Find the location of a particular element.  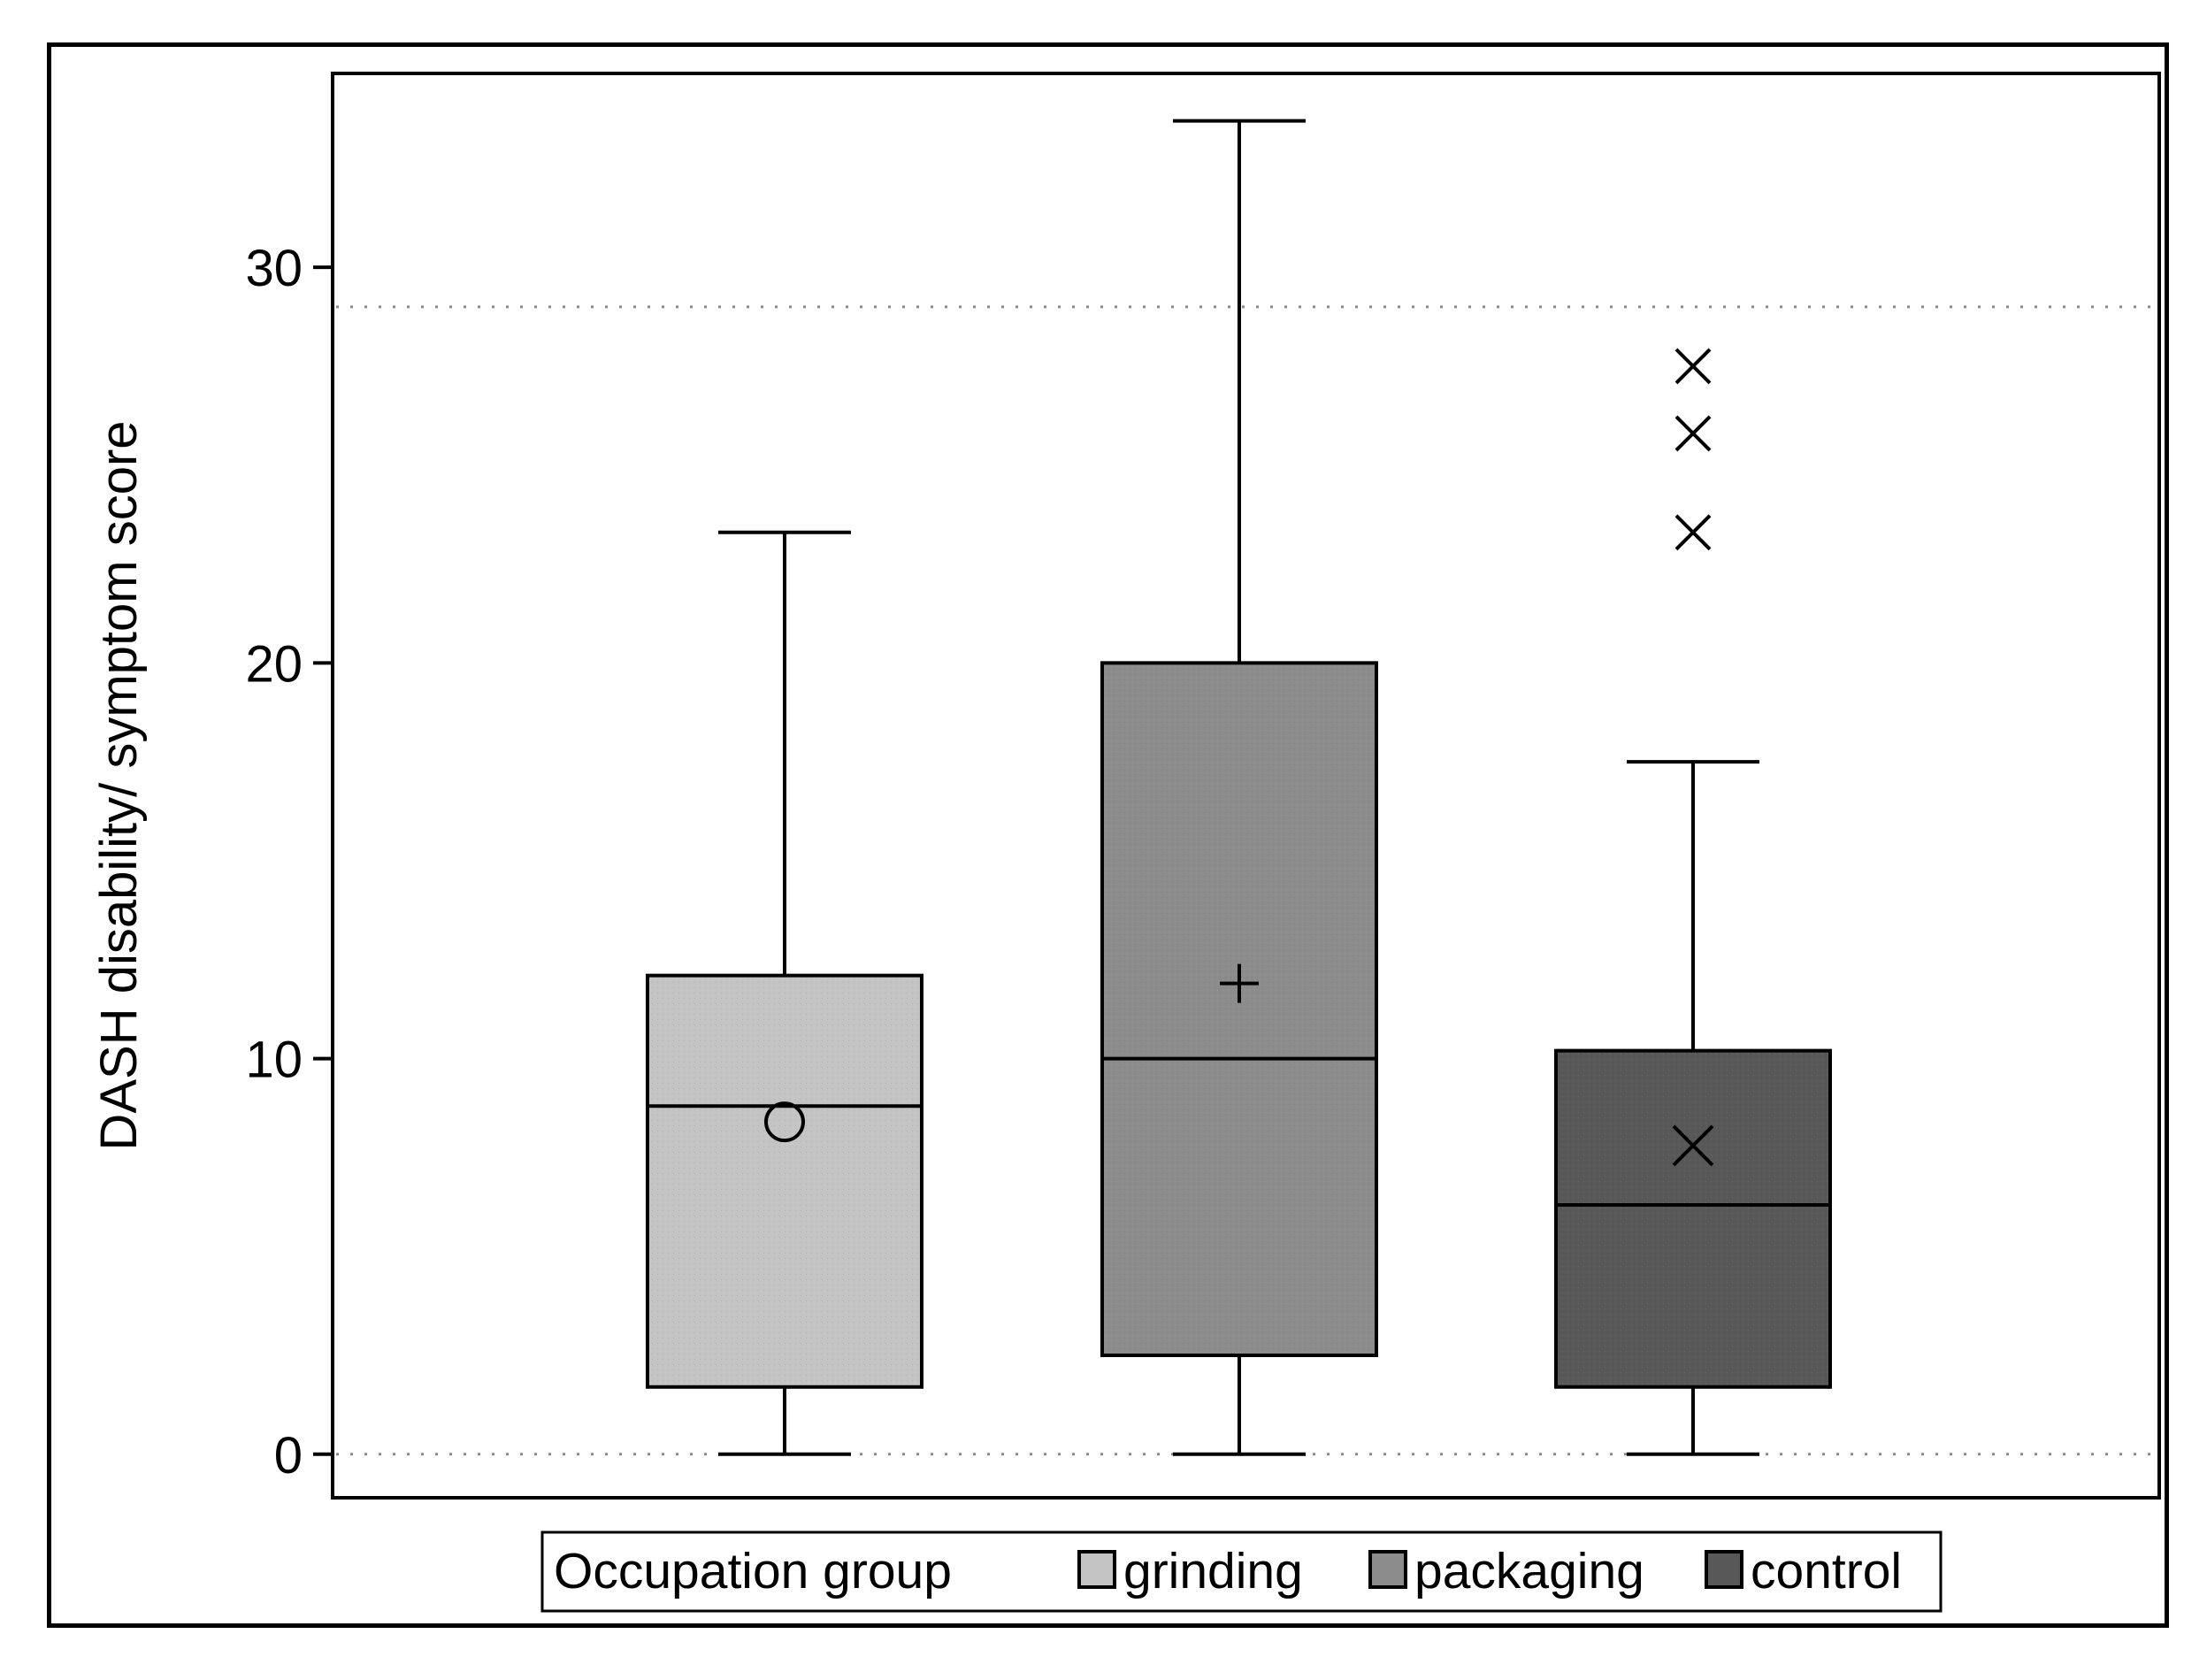

box-control is located at coordinates (1693, 902).